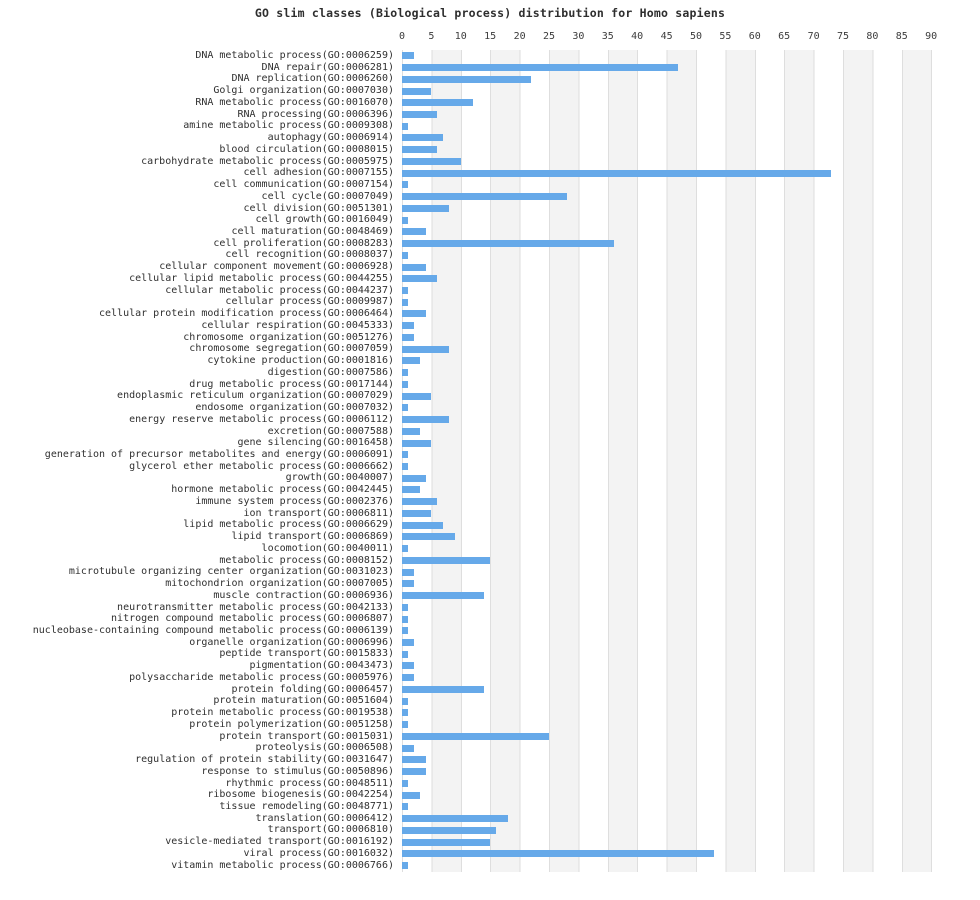  What do you see at coordinates (306, 149) in the screenshot?
I see `category-label: blood circulation(GO:0008015)` at bounding box center [306, 149].